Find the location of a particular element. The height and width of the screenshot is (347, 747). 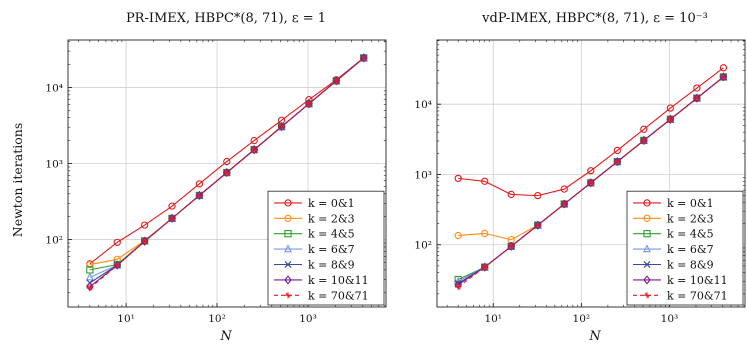

legend-label: k = 10&11 is located at coordinates (338, 280).